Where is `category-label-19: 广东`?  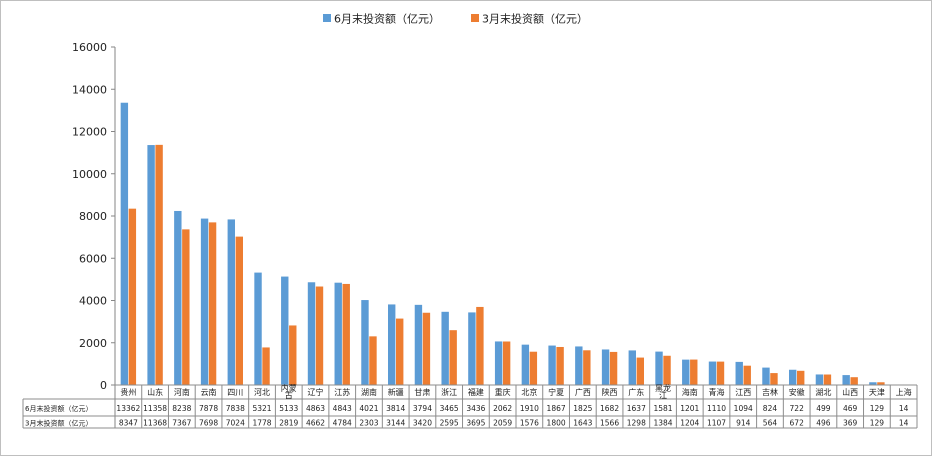
category-label-19: 广东 is located at coordinates (636, 392).